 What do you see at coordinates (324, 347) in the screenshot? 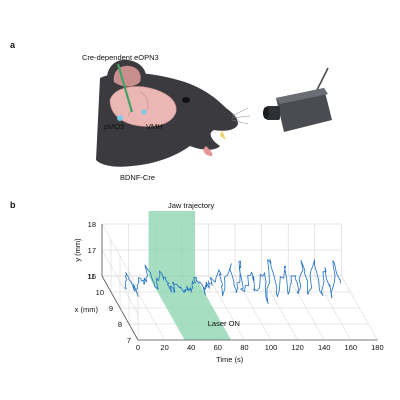
I see `time-tick-label: 140` at bounding box center [324, 347].